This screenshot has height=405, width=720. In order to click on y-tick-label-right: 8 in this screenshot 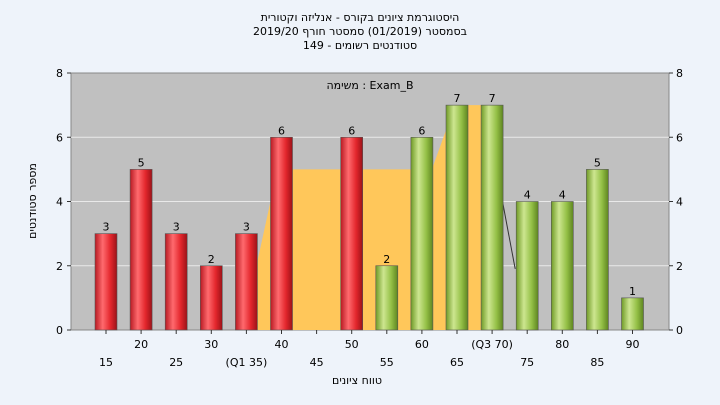, I will do `click(679, 73)`.